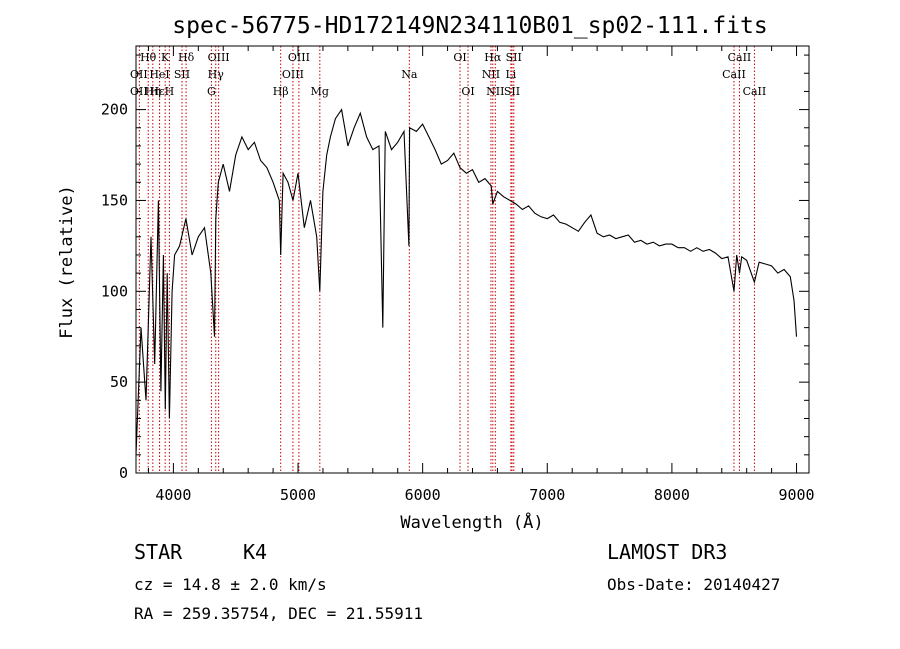 This screenshot has height=649, width=900. I want to click on line-label-mids-5: Na, so click(409, 74).